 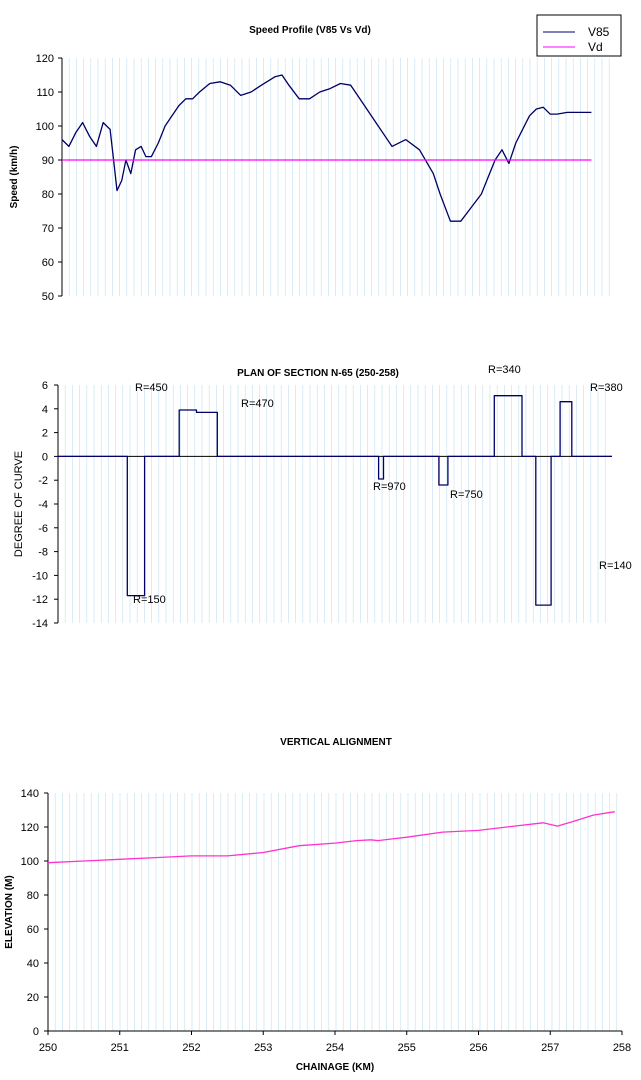 I want to click on plan-chart-y-ticks: -14 -12 -10 -8 -6 -4 -2 0 2 4 6, so click(x=45, y=505).